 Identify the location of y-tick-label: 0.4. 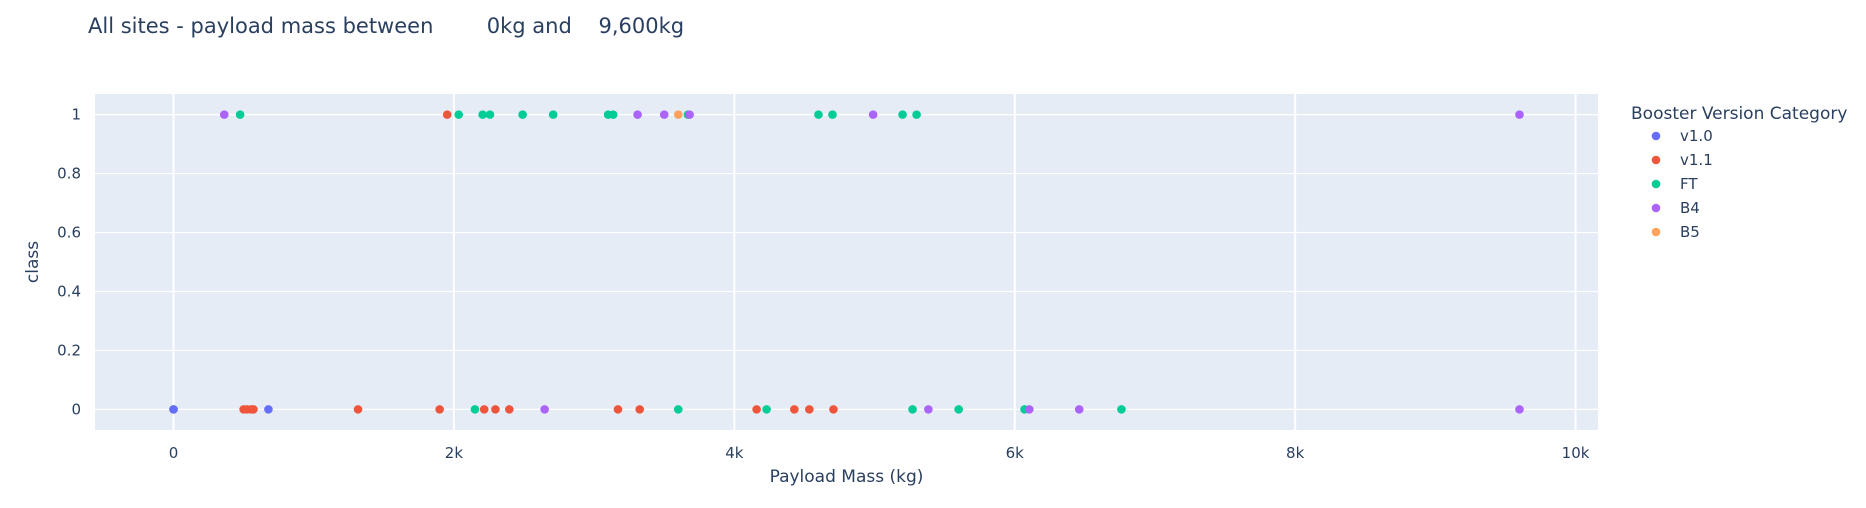
(69, 291).